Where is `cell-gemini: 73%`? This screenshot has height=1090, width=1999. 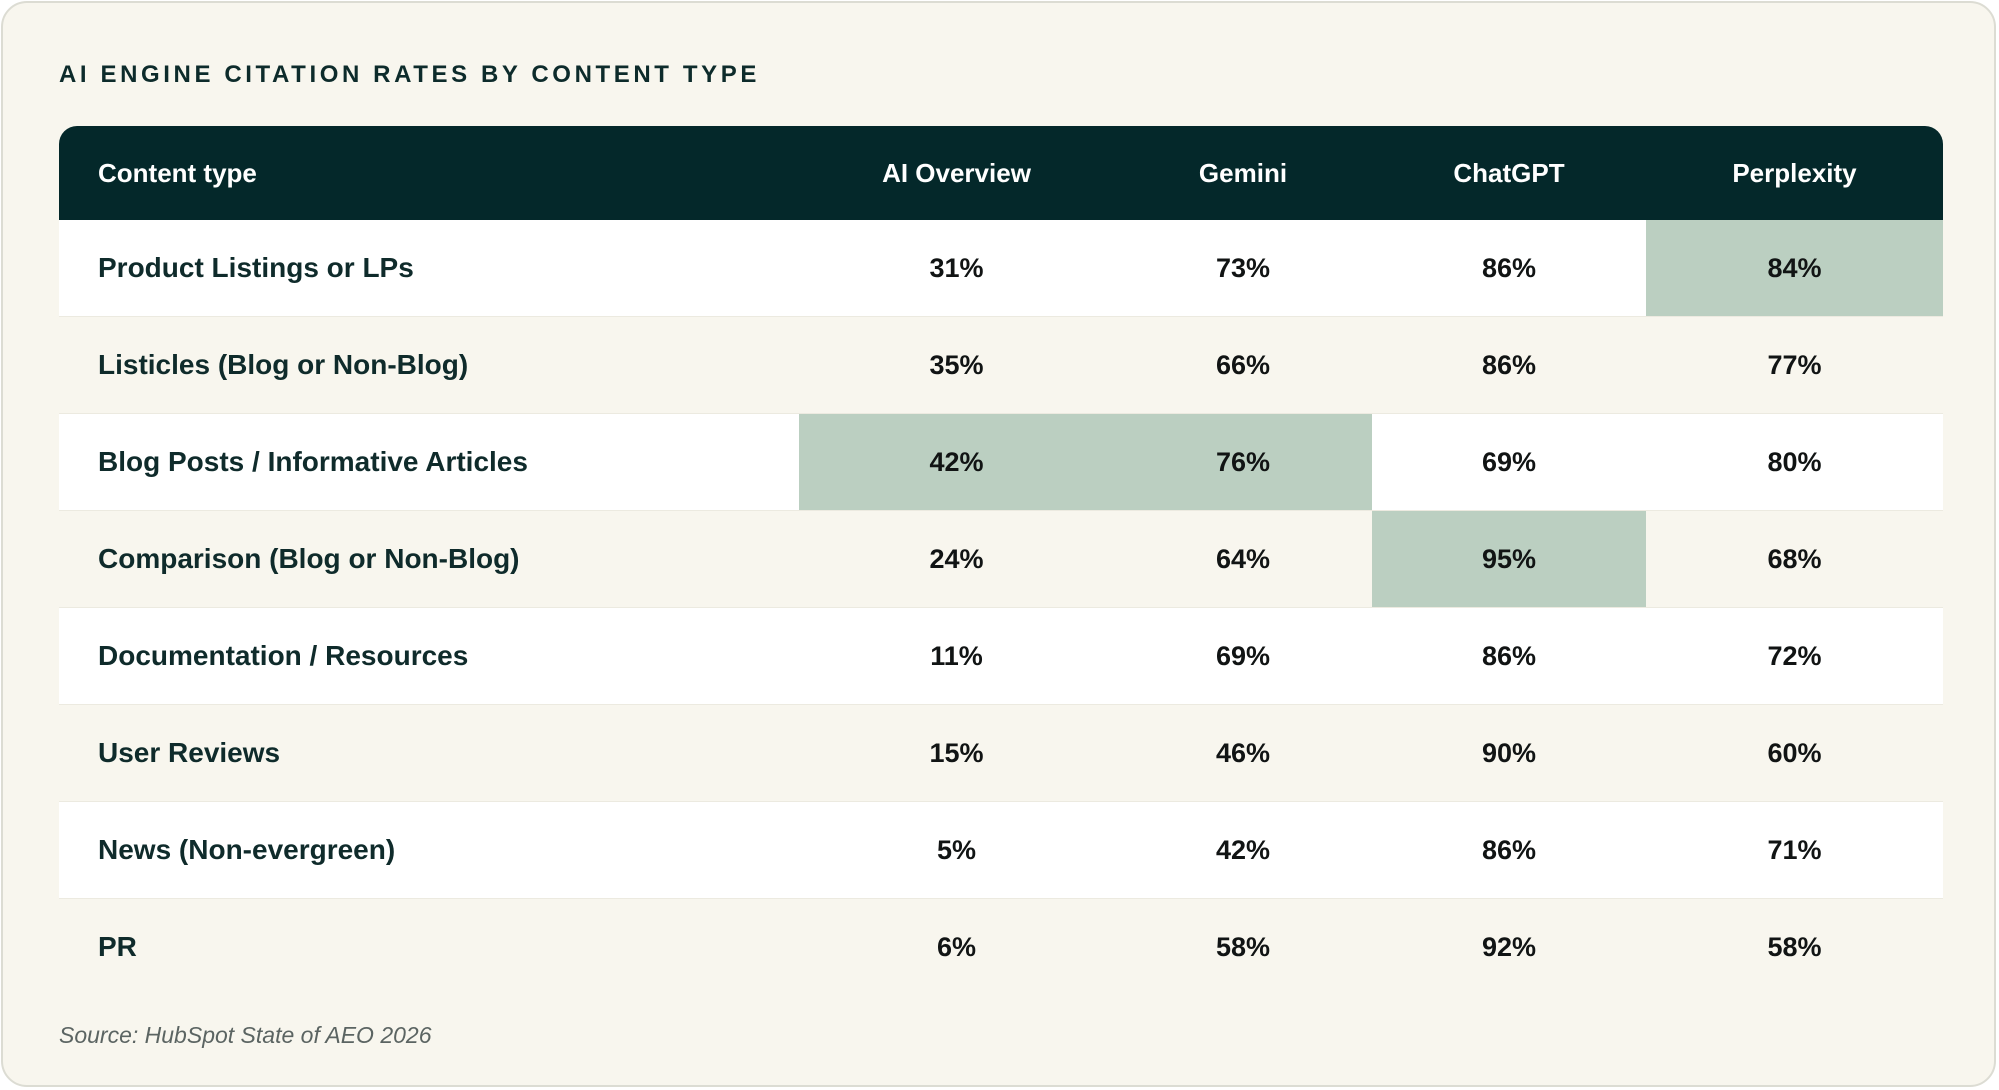 cell-gemini: 73% is located at coordinates (1243, 268).